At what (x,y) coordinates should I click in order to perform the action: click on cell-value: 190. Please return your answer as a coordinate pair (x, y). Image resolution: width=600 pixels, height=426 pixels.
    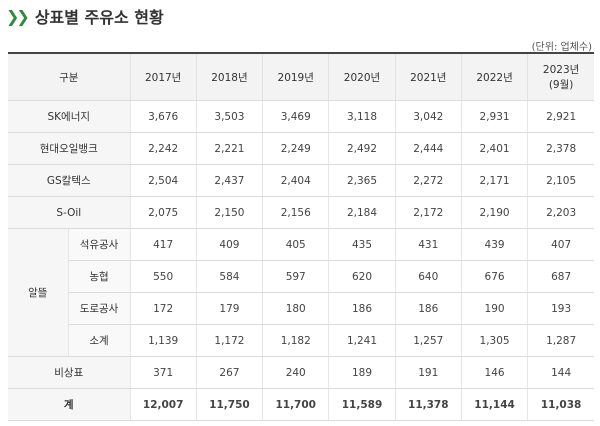
    Looking at the image, I should click on (495, 308).